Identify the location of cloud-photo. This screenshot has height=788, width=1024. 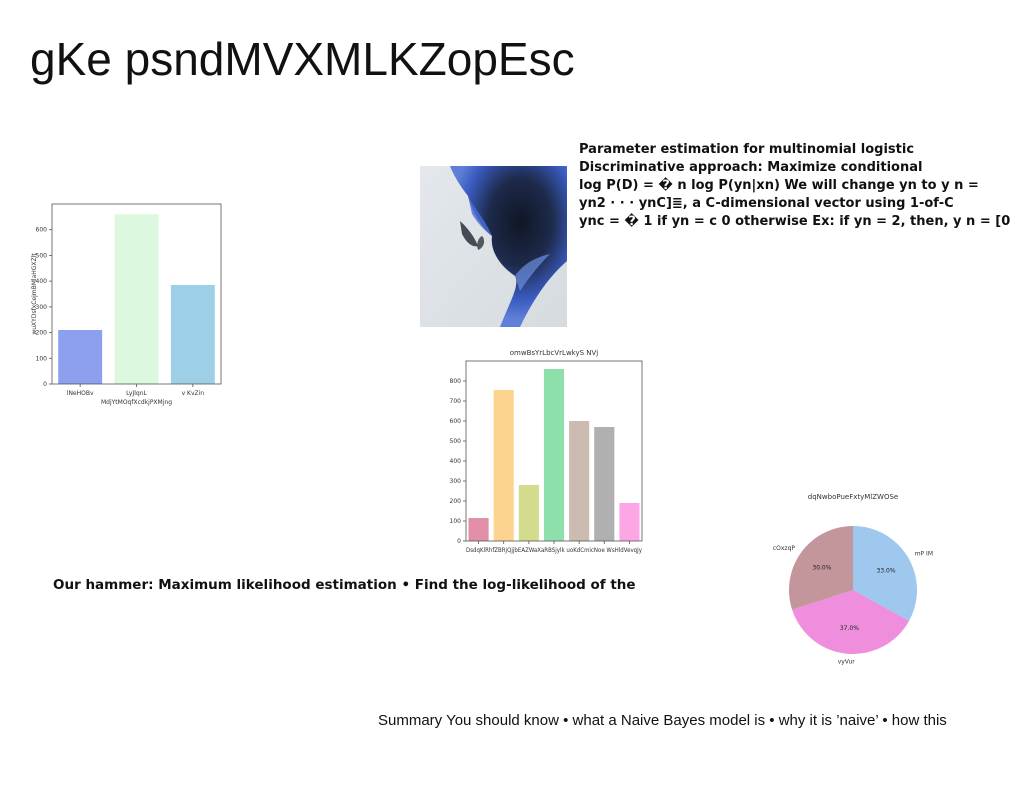
(493, 246).